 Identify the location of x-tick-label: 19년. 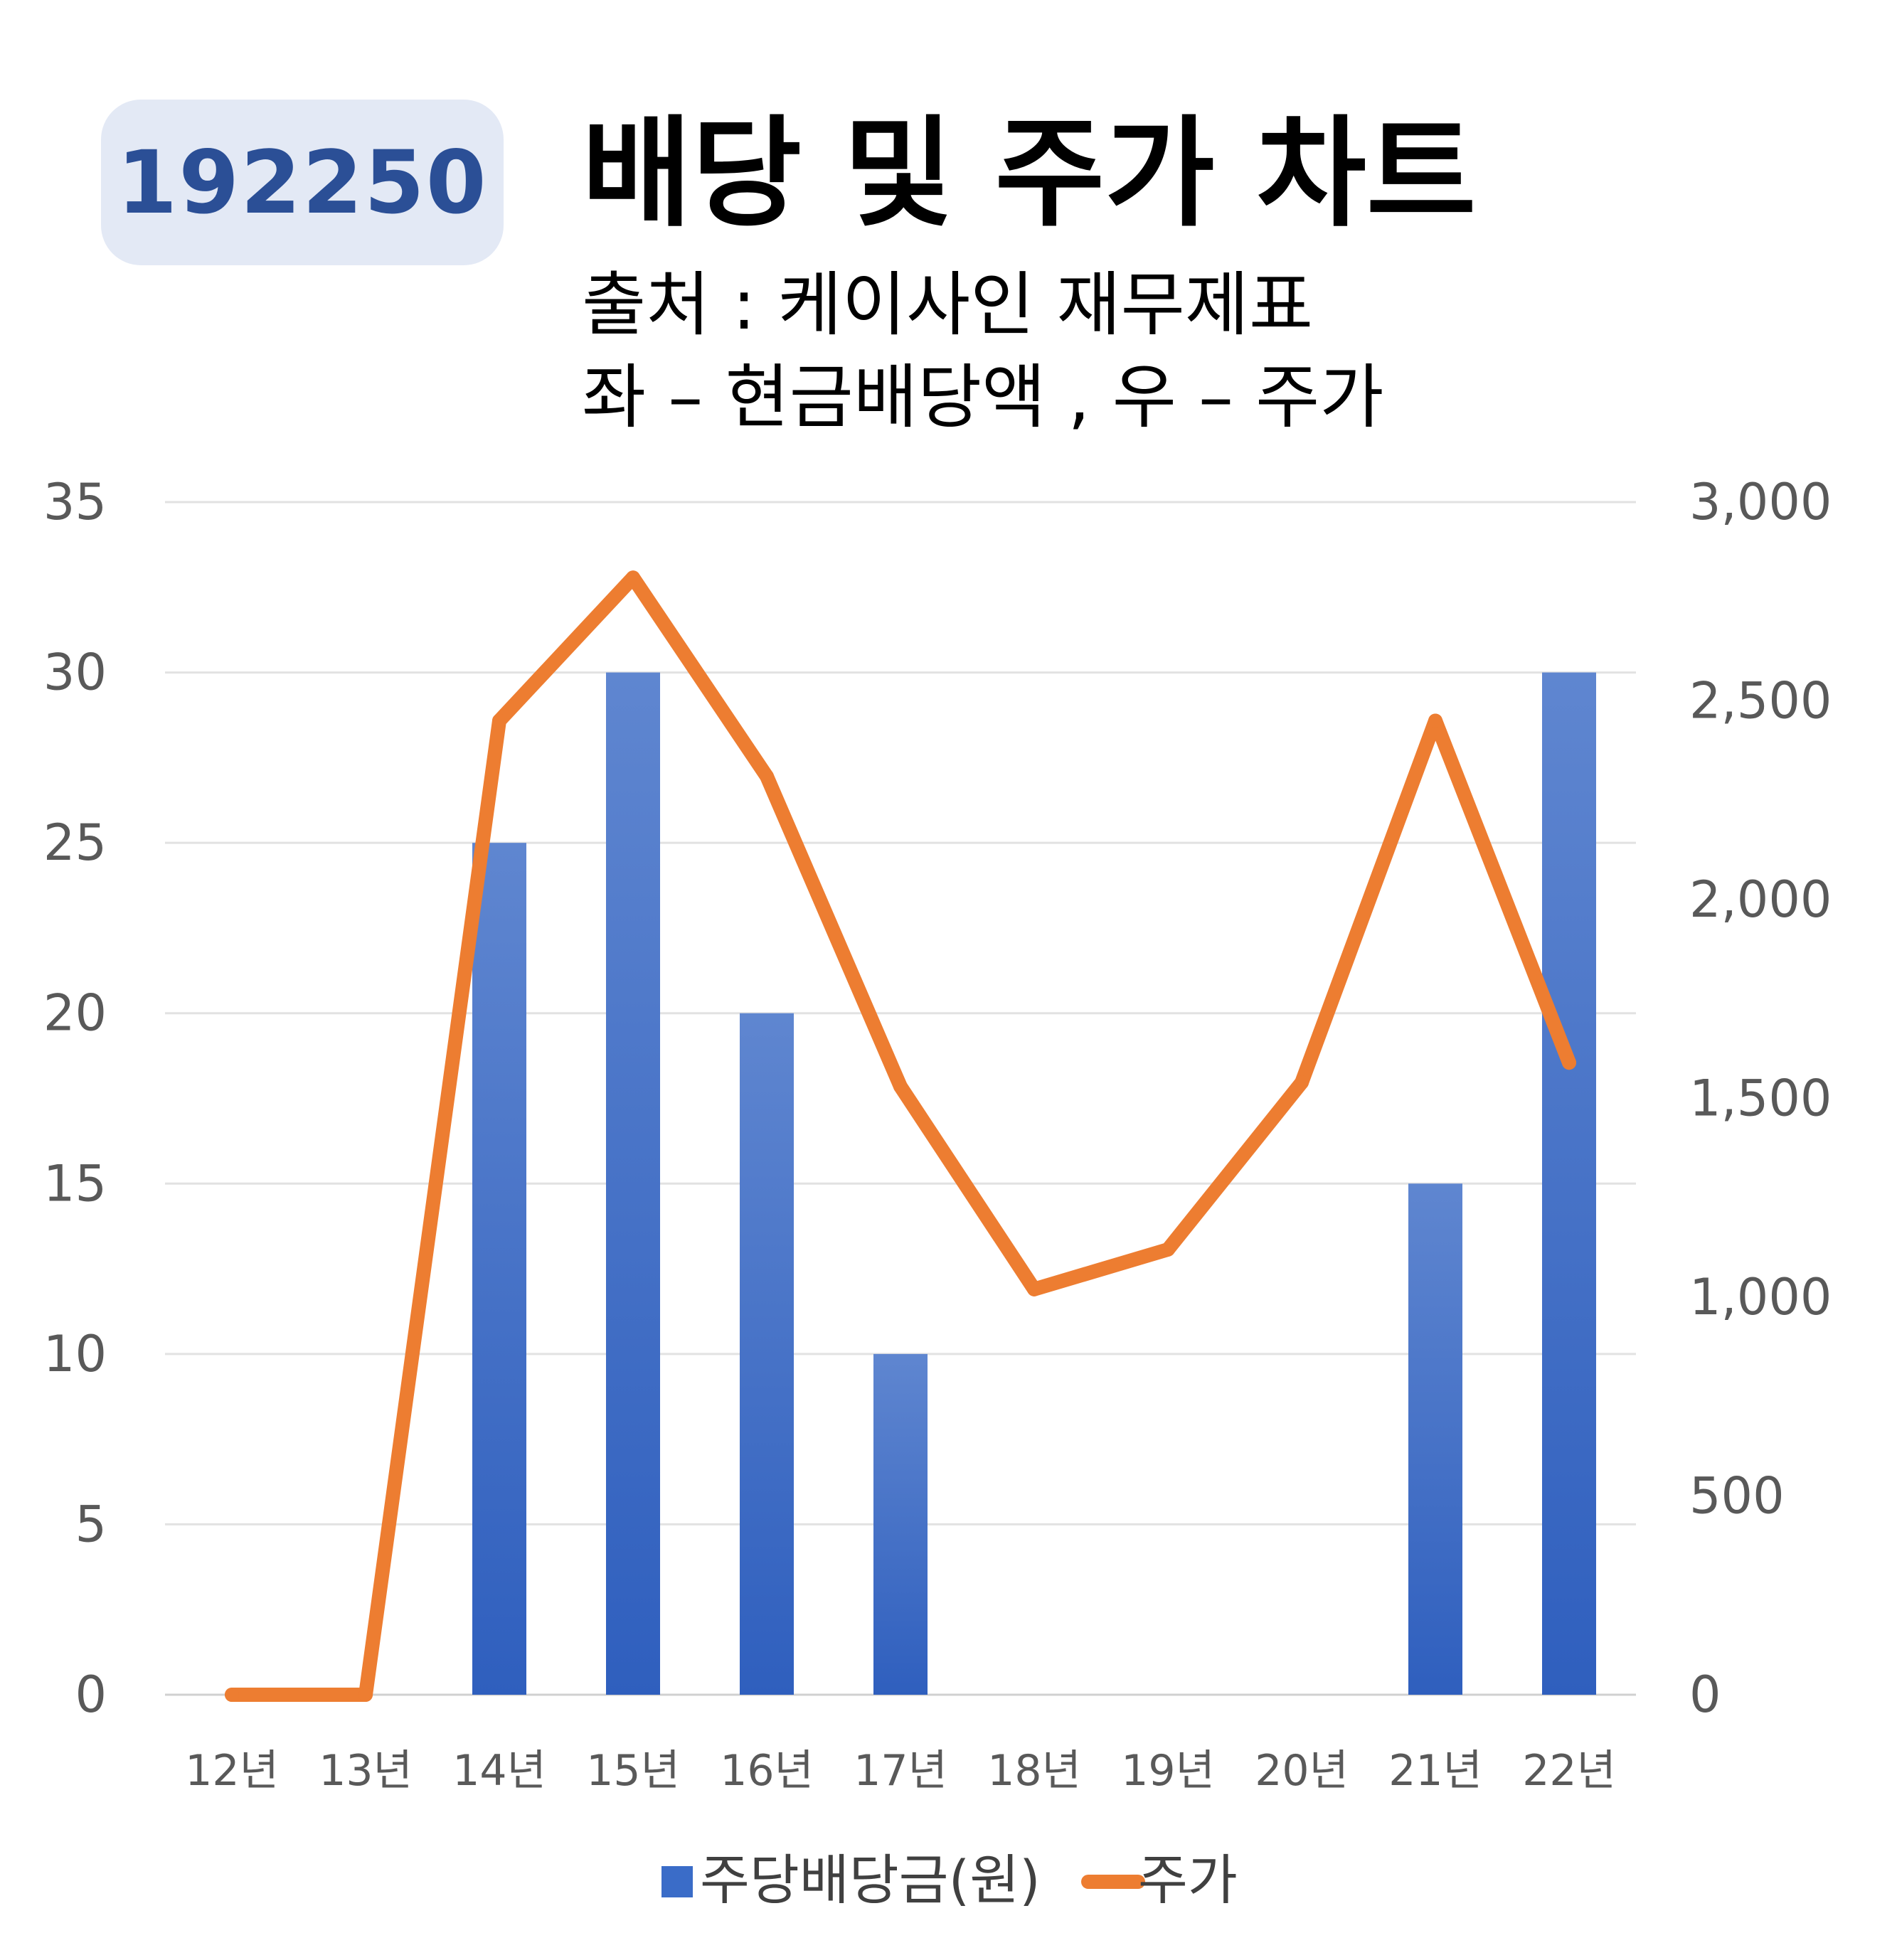
(1168, 1771).